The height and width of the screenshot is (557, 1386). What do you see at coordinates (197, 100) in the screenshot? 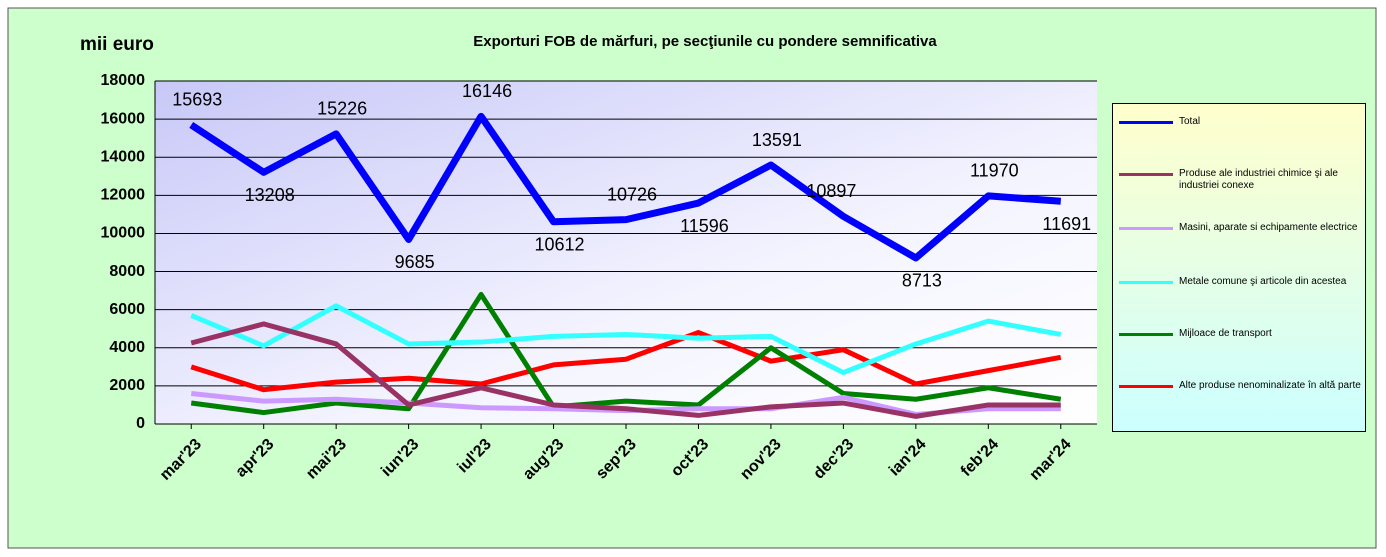
I see `data-label: 15693` at bounding box center [197, 100].